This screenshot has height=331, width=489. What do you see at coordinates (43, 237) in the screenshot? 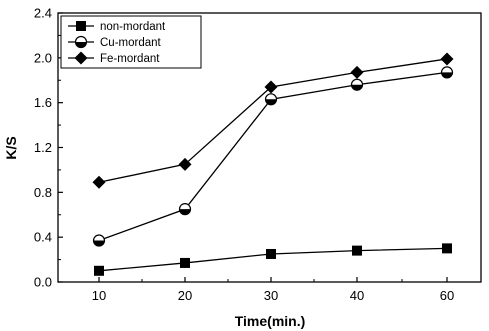
I see `y-tick-label: 0.4` at bounding box center [43, 237].